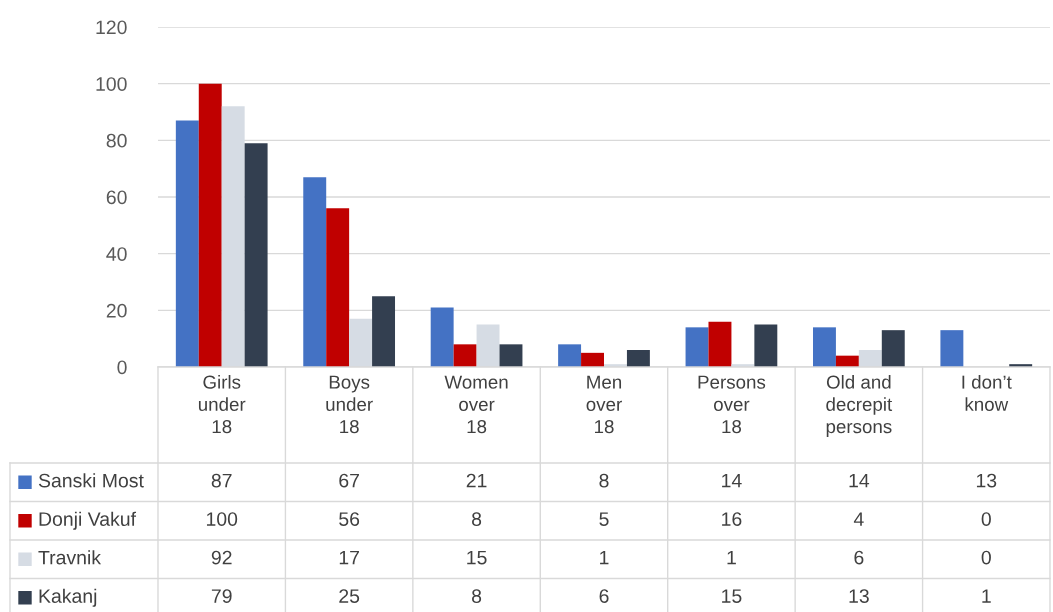 Image resolution: width=1053 pixels, height=612 pixels. I want to click on data-label: 4, so click(858, 519).